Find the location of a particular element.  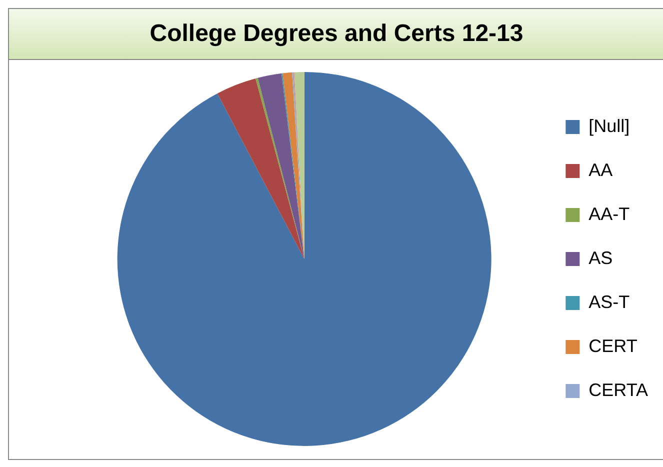

legend-label: CERT is located at coordinates (613, 346).